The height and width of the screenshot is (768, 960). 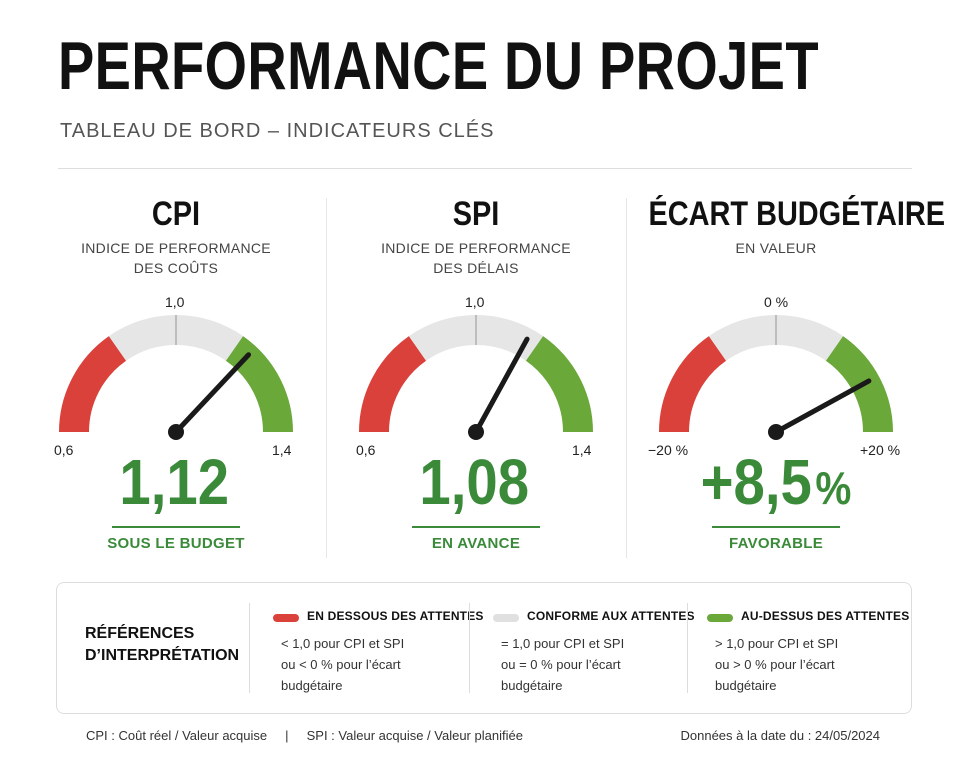 I want to click on kpi-value: +8,5%, so click(x=776, y=485).